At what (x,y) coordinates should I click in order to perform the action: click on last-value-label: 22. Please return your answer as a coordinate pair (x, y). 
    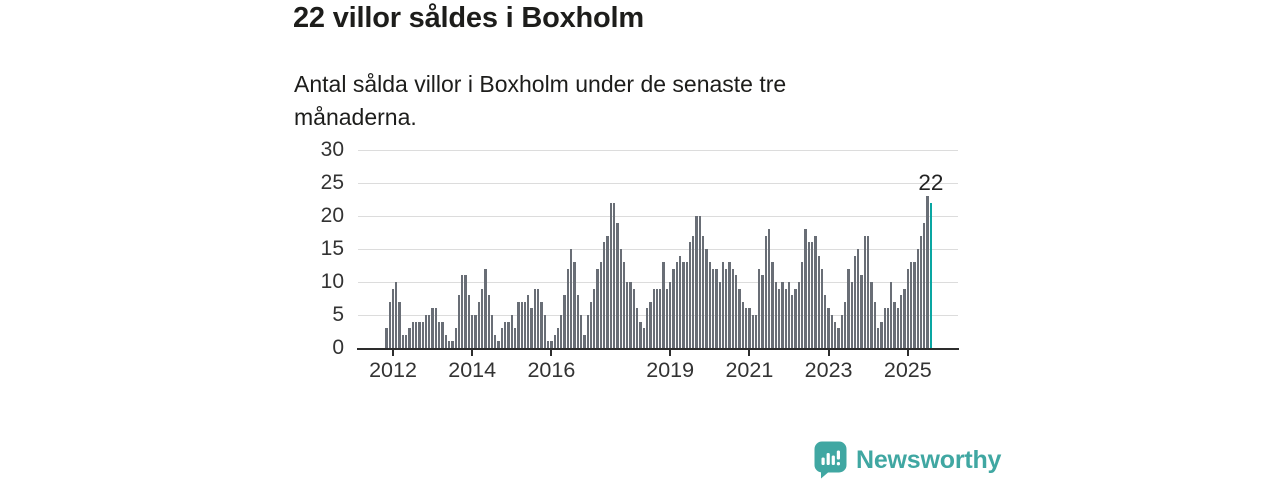
    Looking at the image, I should click on (931, 182).